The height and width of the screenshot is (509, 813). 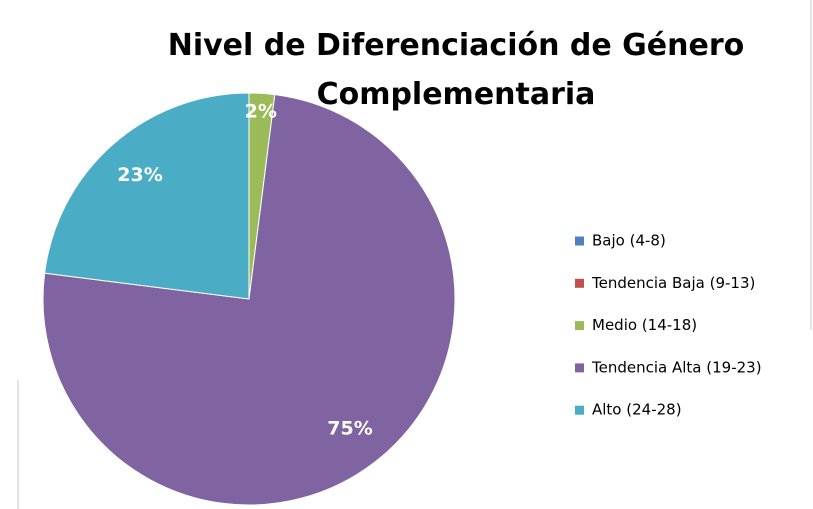 I want to click on legend-label: Alto (24-28), so click(x=637, y=410).